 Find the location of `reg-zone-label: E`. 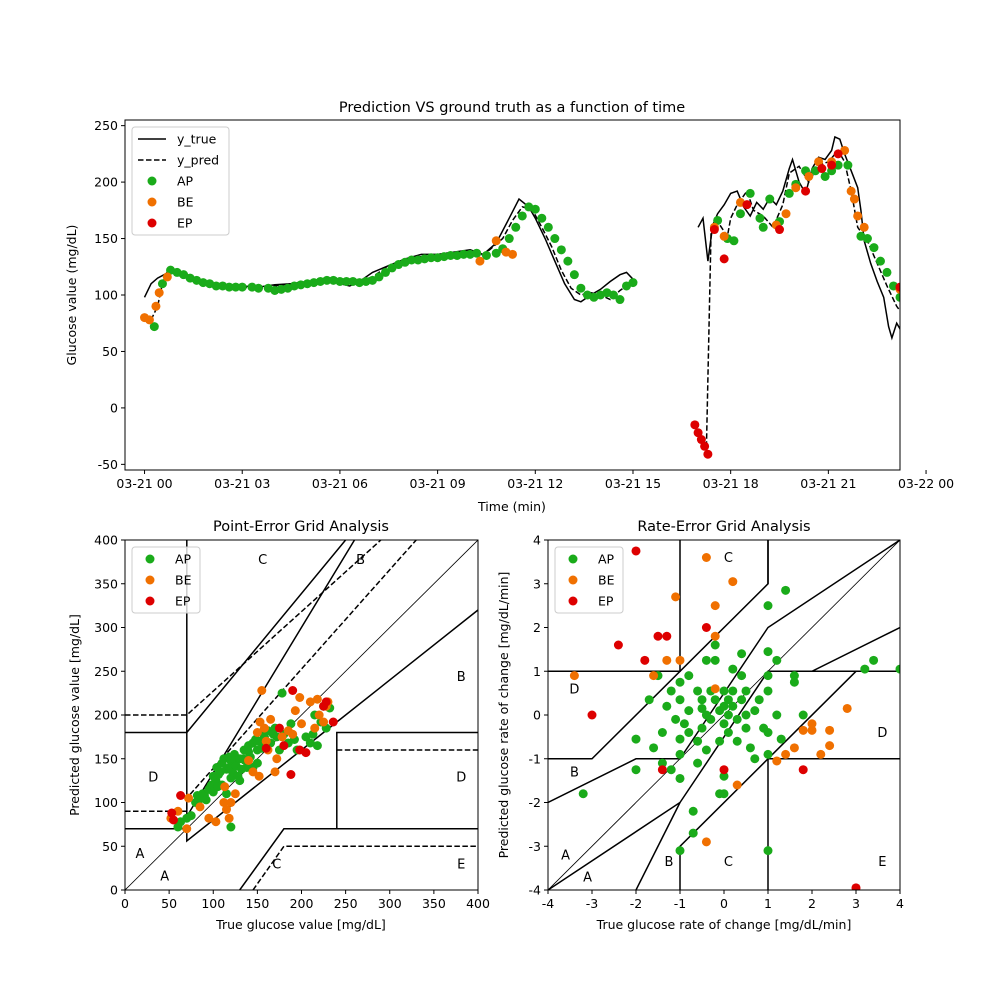

reg-zone-label: E is located at coordinates (882, 862).